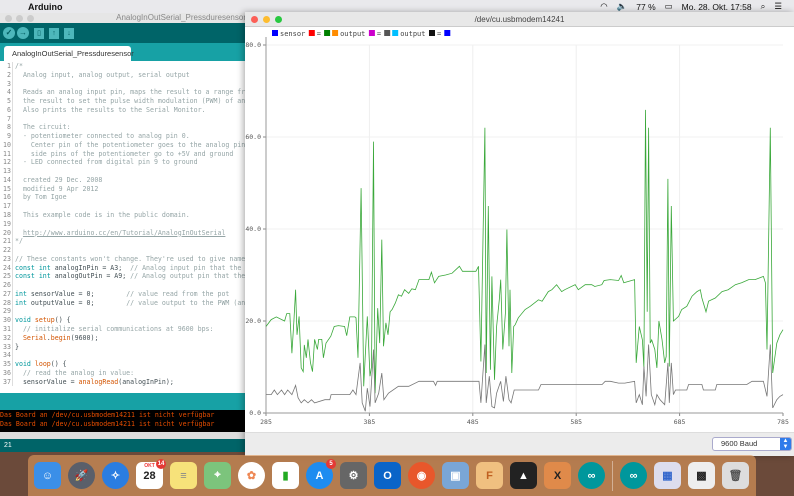 This screenshot has height=496, width=794. Describe the element at coordinates (125, 338) in the screenshot. I see `code-line: 32 Serial.begin(9600);` at that location.